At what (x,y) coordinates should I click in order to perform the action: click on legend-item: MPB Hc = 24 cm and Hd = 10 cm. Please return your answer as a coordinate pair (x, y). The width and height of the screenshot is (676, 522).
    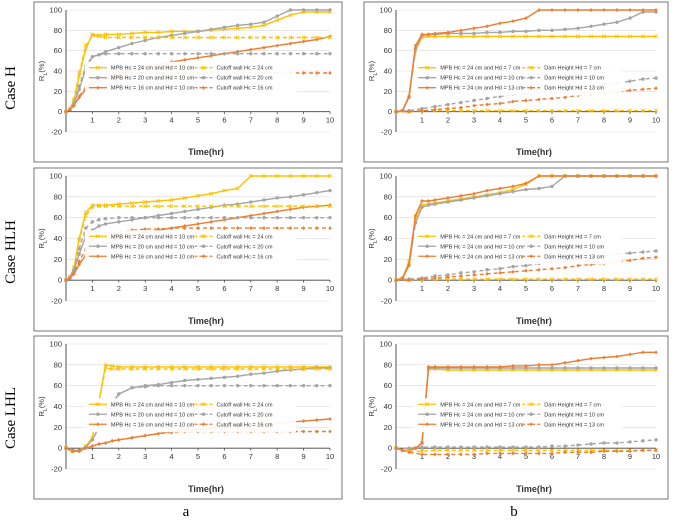
    Looking at the image, I should click on (471, 247).